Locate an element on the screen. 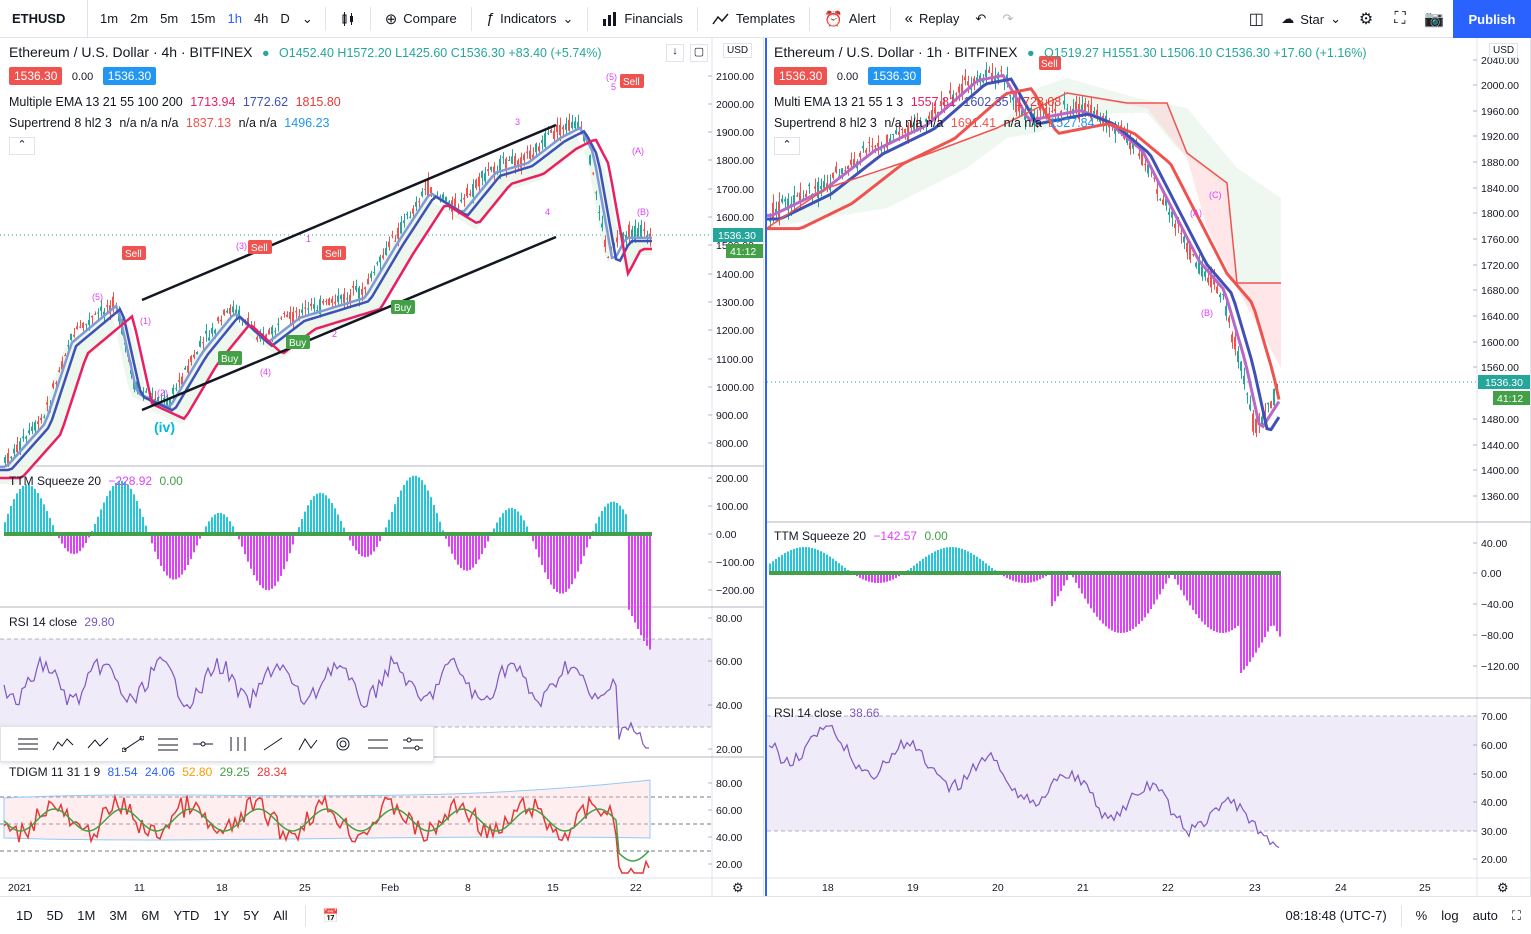  publish-button: Publish is located at coordinates (1492, 19).